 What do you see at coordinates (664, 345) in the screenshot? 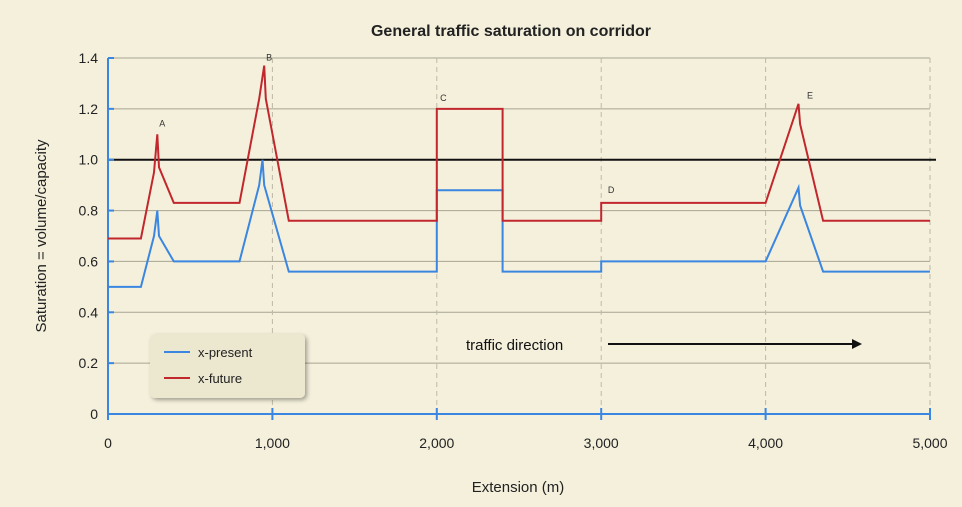
I see `traffic-direction: traffic direction` at bounding box center [664, 345].